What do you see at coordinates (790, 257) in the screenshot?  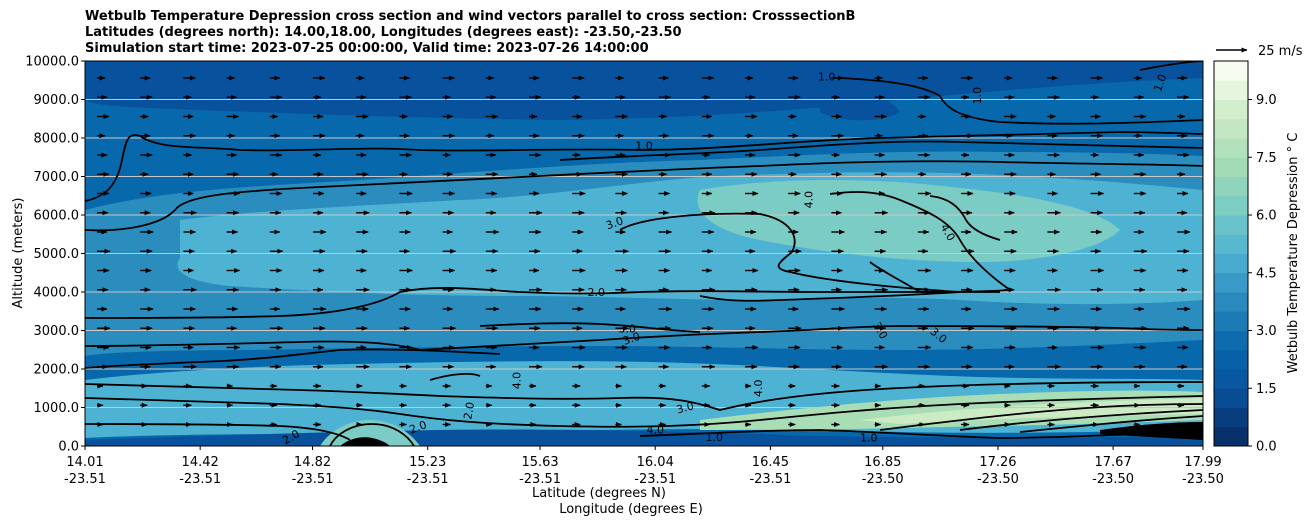 I see `contour-3-pocket` at bounding box center [790, 257].